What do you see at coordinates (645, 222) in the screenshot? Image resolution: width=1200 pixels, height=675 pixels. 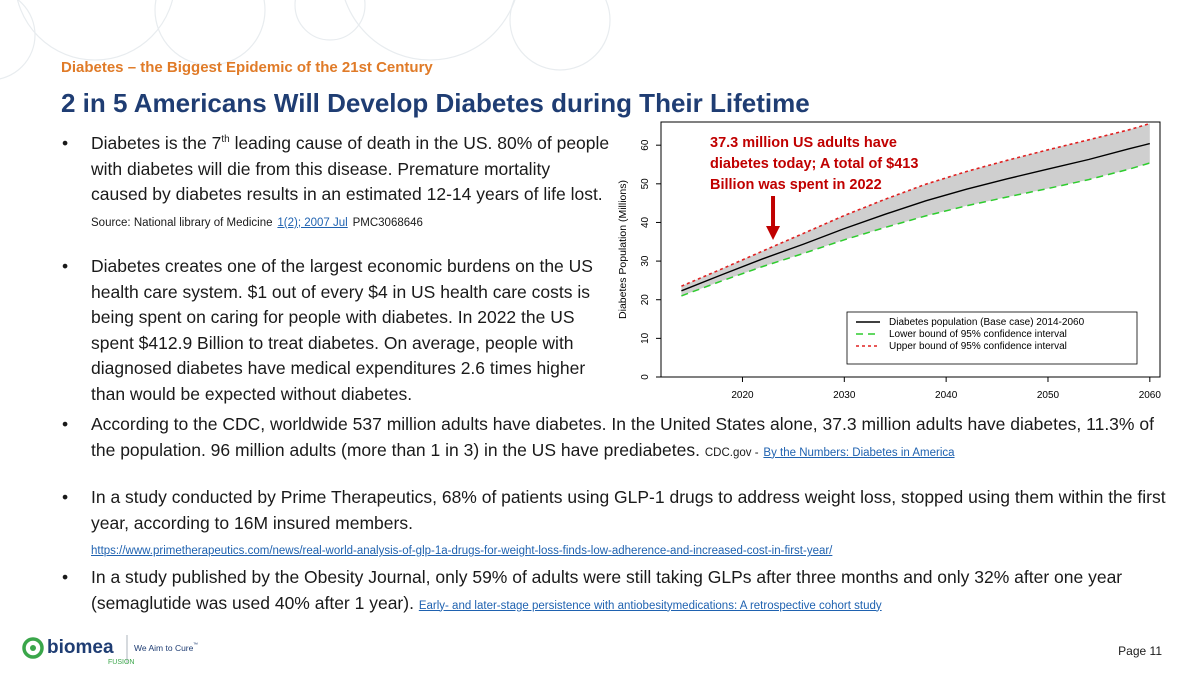 I see `y-tick-label: 40` at bounding box center [645, 222].